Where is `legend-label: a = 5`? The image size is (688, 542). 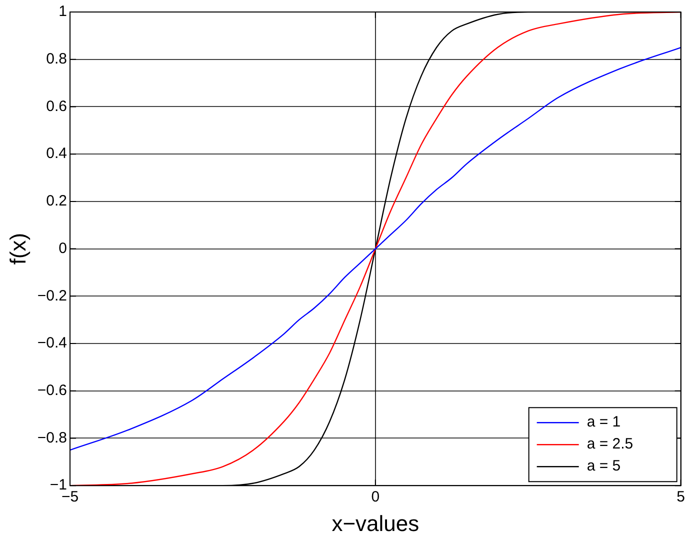
legend-label: a = 5 is located at coordinates (603, 466).